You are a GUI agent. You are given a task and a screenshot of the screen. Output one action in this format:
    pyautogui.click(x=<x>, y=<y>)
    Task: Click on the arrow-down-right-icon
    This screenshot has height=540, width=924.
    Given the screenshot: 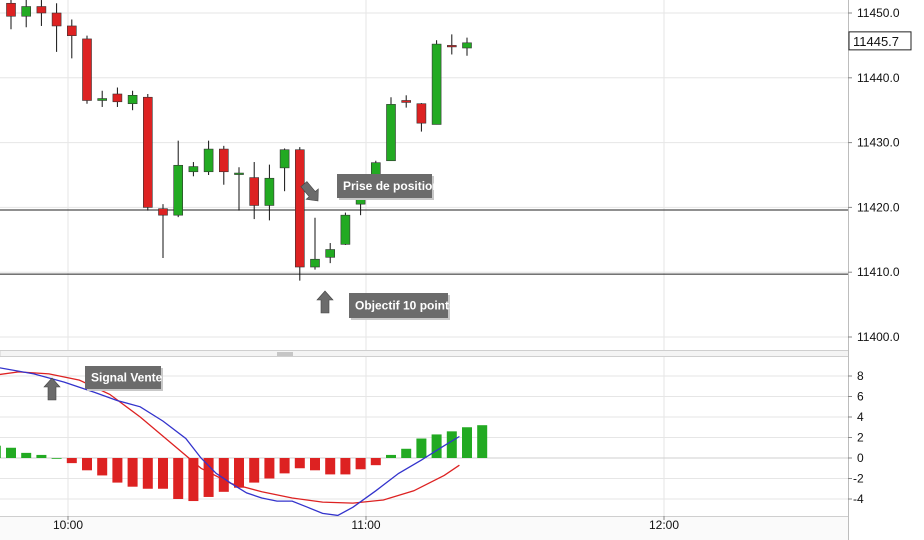 What is the action you would take?
    pyautogui.click(x=309, y=191)
    